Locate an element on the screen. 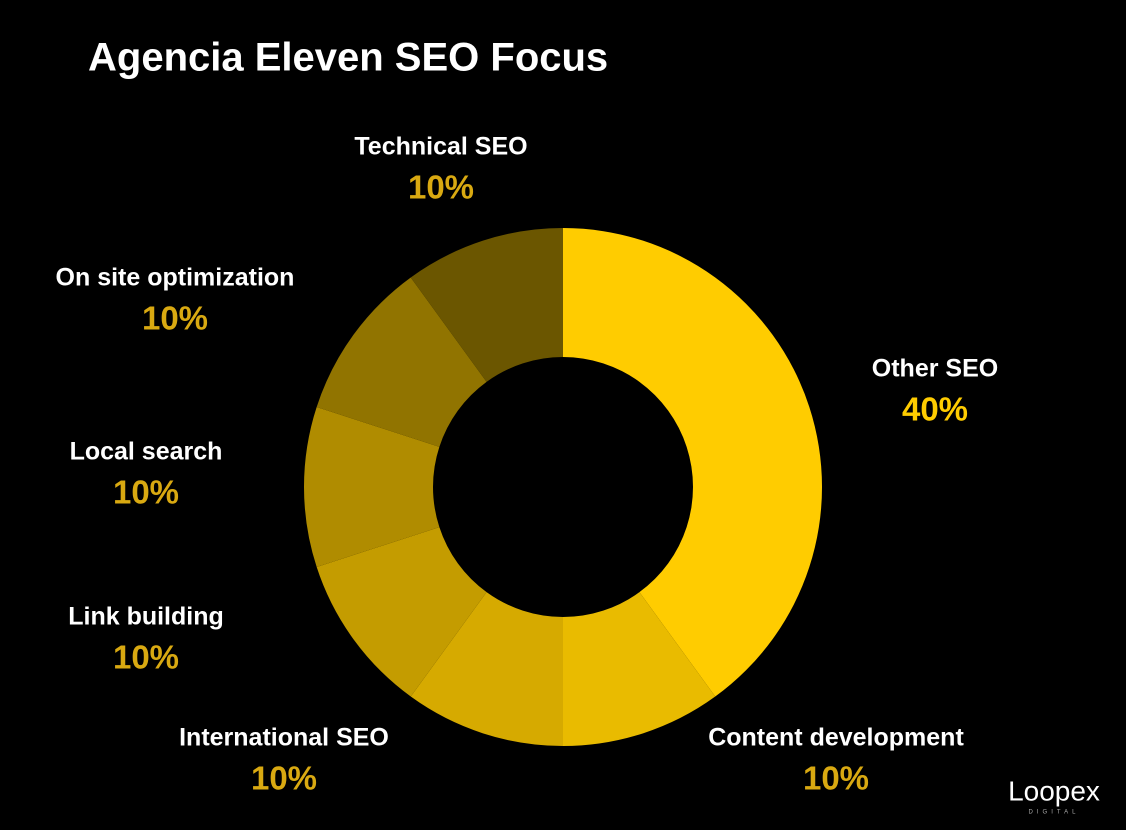 The height and width of the screenshot is (830, 1126). slice-label: Link building is located at coordinates (146, 617).